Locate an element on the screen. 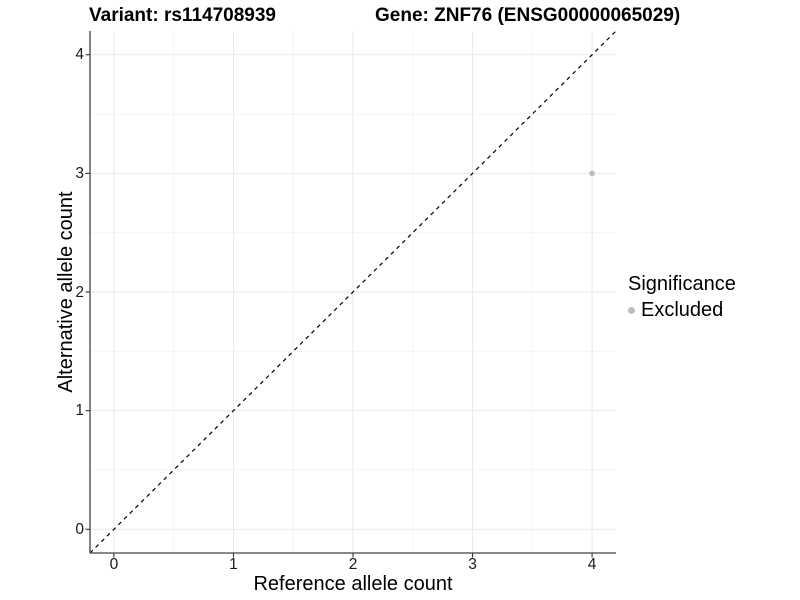 This screenshot has height=600, width=800. legend-item-excluded: Excluded is located at coordinates (682, 310).